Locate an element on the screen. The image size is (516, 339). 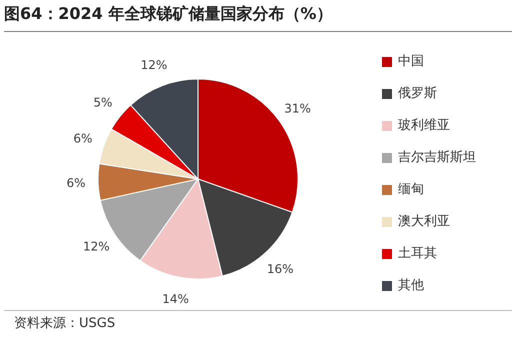
legend-label: 缅甸 is located at coordinates (411, 190).